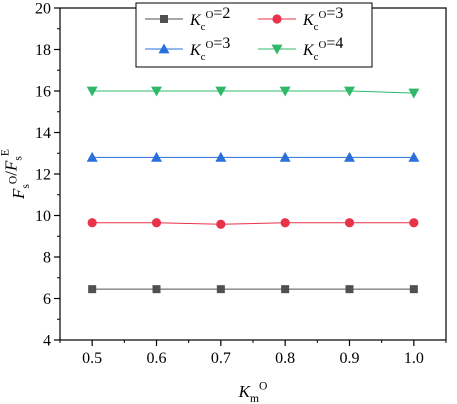 The image size is (457, 404). I want to click on y-tick-label: 6, so click(47, 299).